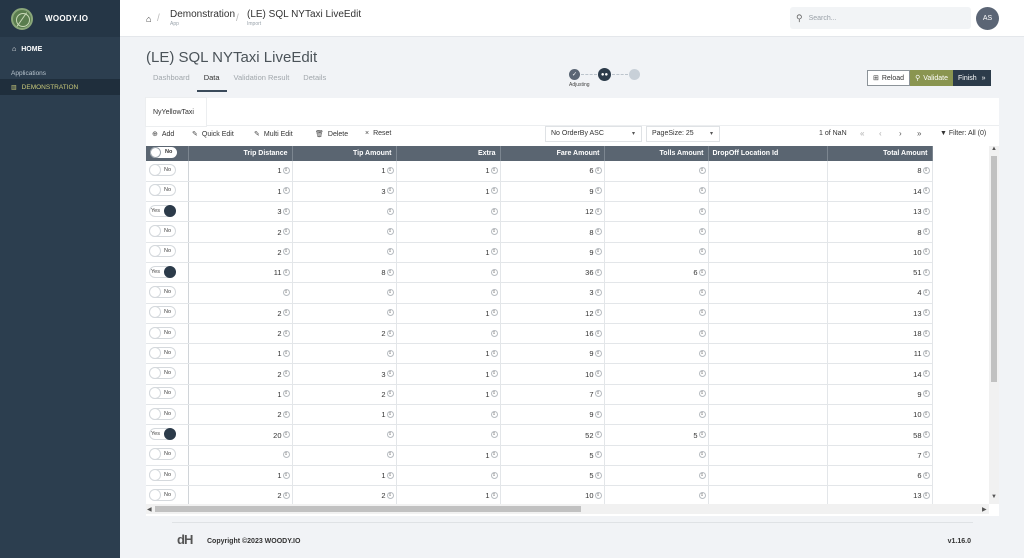 This screenshot has width=1024, height=558. What do you see at coordinates (378, 133) in the screenshot?
I see `reset-button: × Reset` at bounding box center [378, 133].